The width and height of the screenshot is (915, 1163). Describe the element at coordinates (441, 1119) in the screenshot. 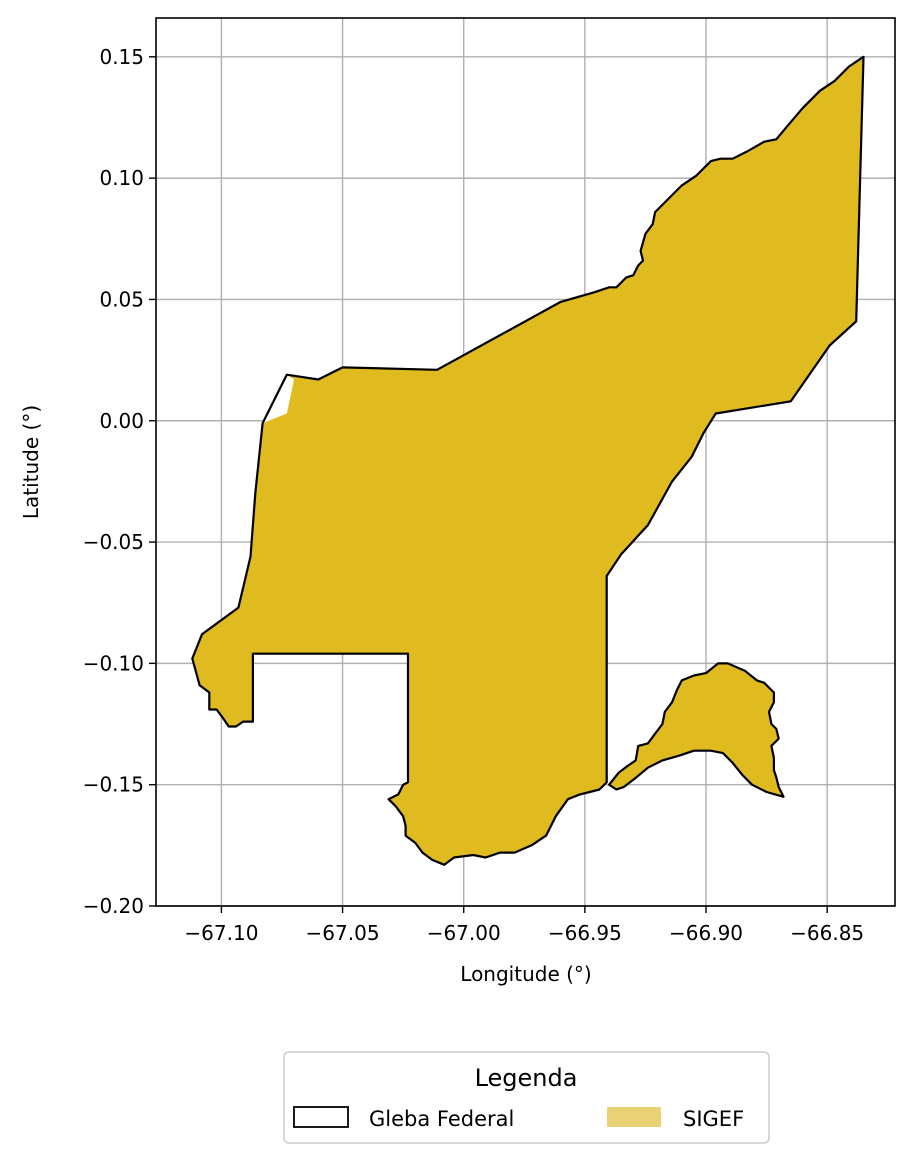

I see `legend-label-gleba: Gleba Federal` at that location.